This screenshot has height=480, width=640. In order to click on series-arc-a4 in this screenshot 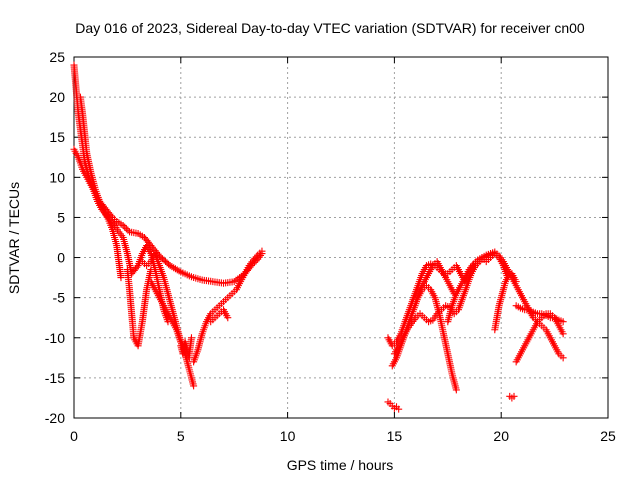, I will do `click(139, 308)`.